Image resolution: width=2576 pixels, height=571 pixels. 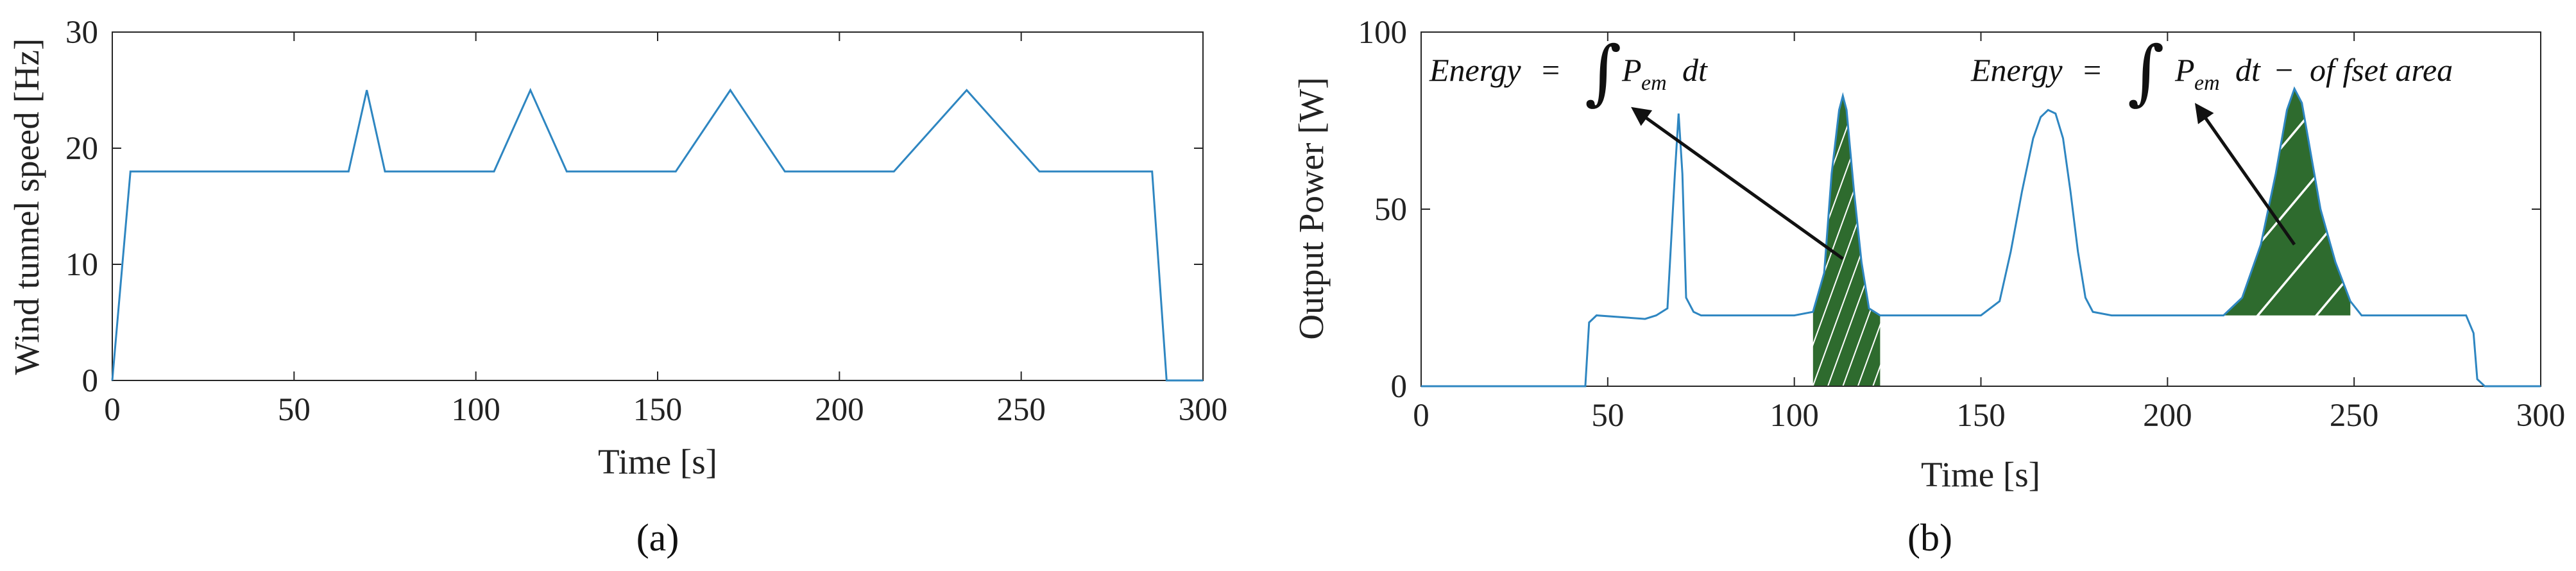 What do you see at coordinates (1608, 416) in the screenshot?
I see `chart-b-xtick-label: 50` at bounding box center [1608, 416].